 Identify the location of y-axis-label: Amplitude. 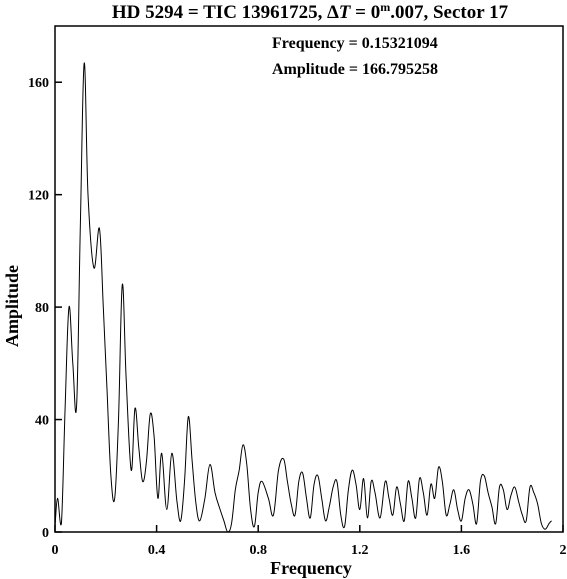
(12, 306).